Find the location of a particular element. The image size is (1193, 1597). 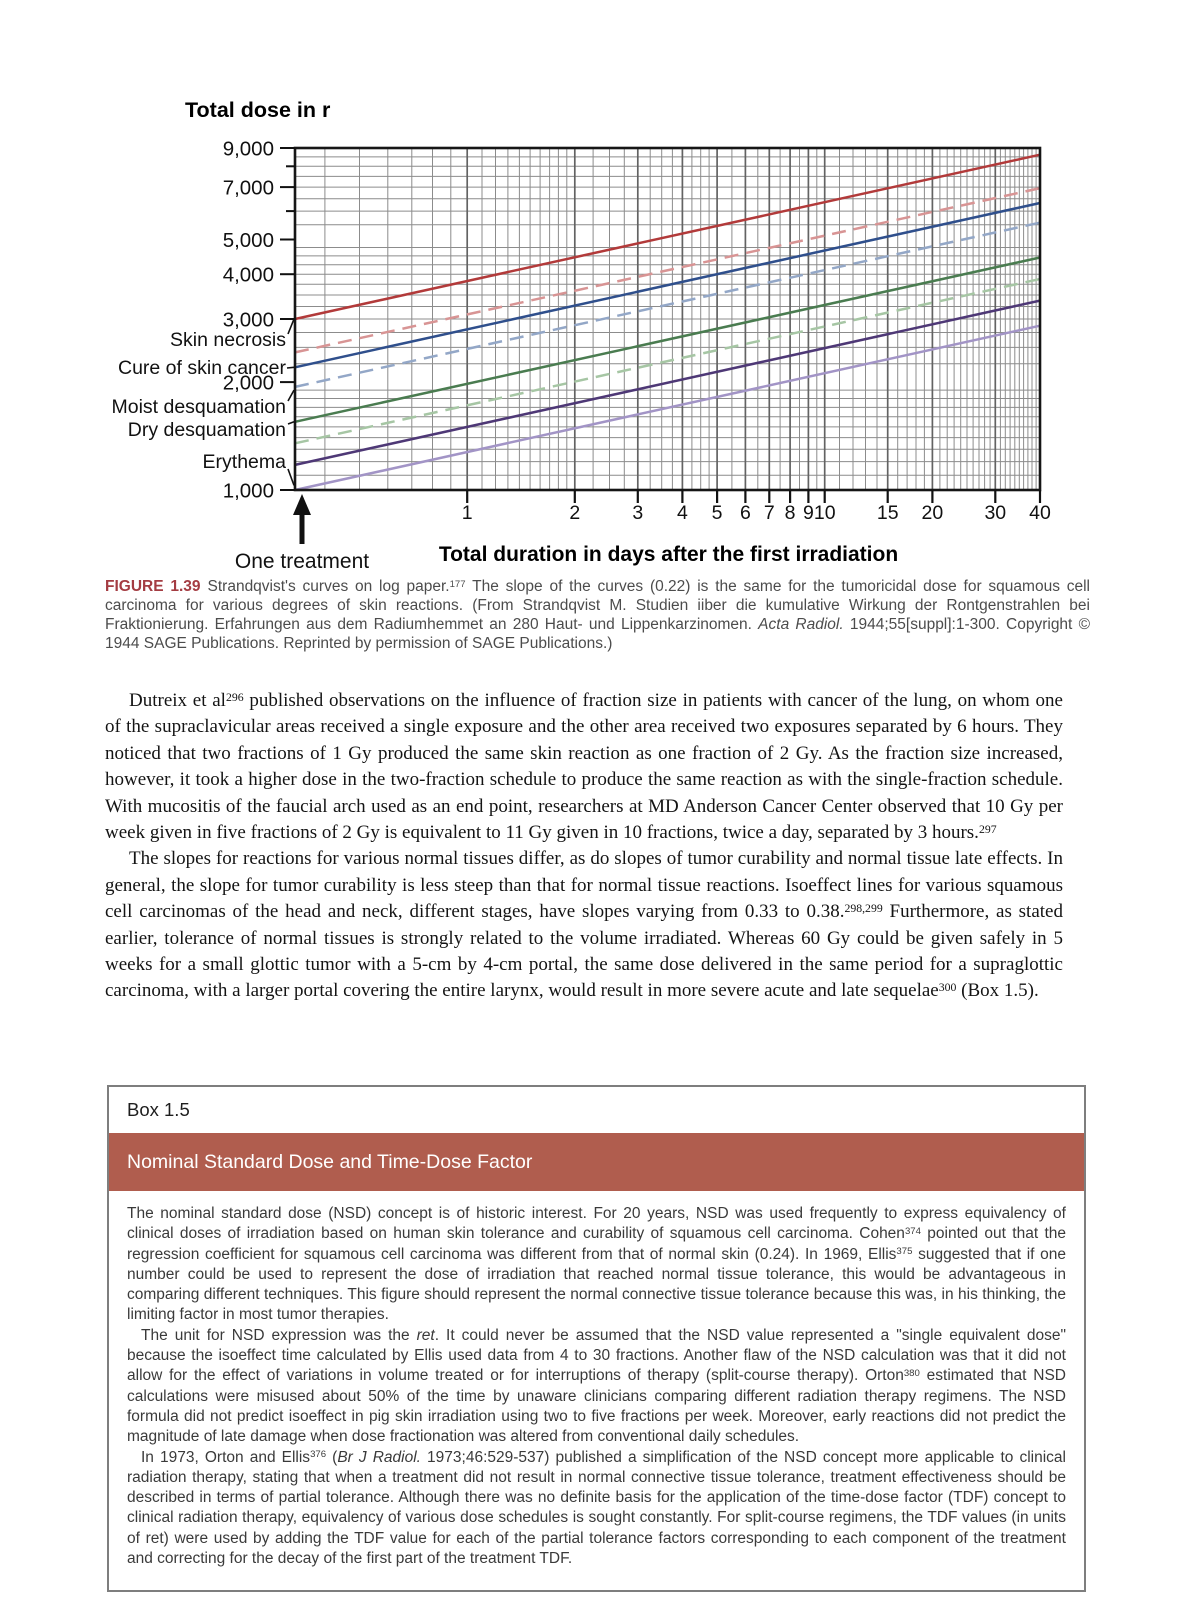

series-line-skin-necrosis is located at coordinates (667, 237).